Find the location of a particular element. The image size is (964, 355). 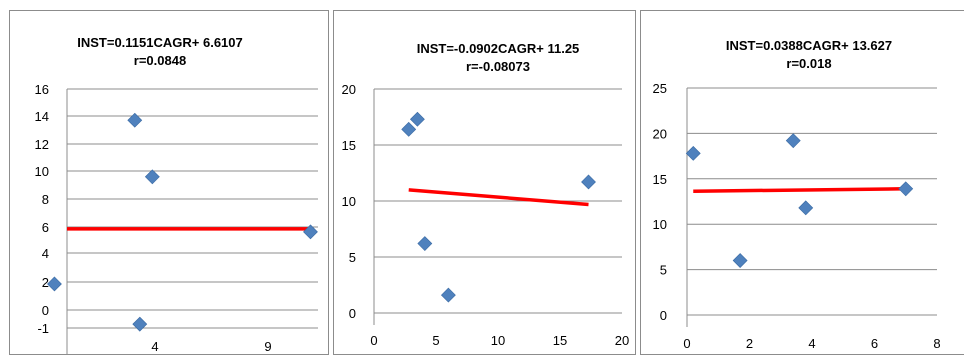

x-tick-label: 6 is located at coordinates (874, 343).